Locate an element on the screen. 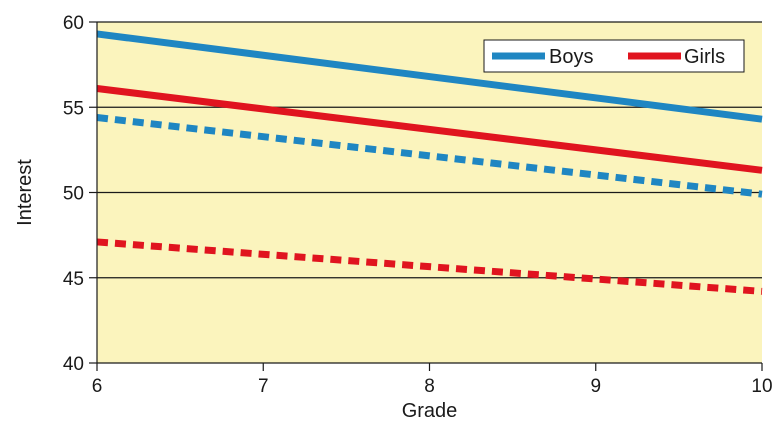 This screenshot has width=781, height=425. y-tick-label-55: 55 is located at coordinates (73, 108).